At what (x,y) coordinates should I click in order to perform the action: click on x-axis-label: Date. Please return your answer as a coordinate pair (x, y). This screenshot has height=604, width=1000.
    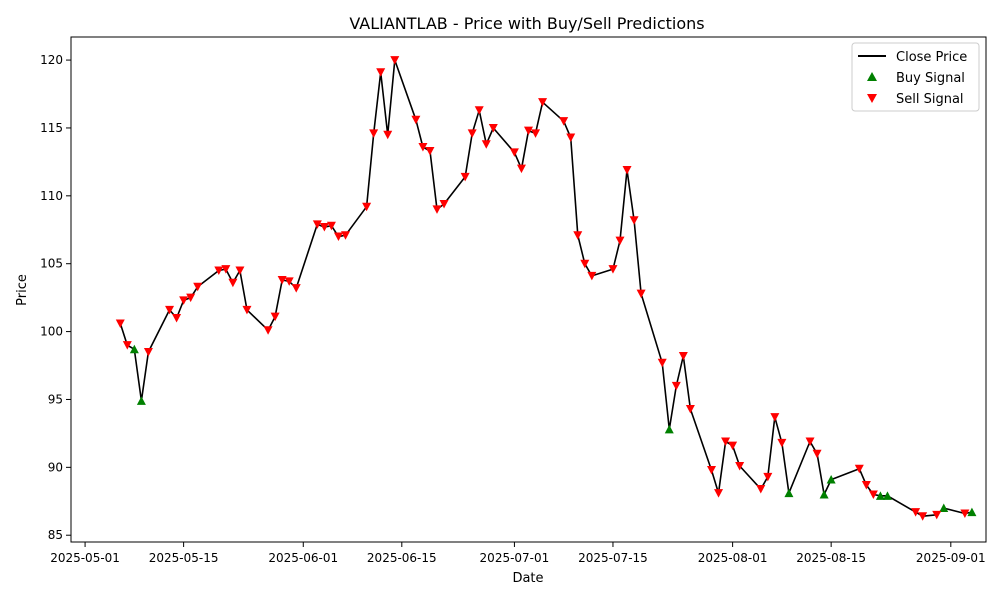
    Looking at the image, I should click on (527, 578).